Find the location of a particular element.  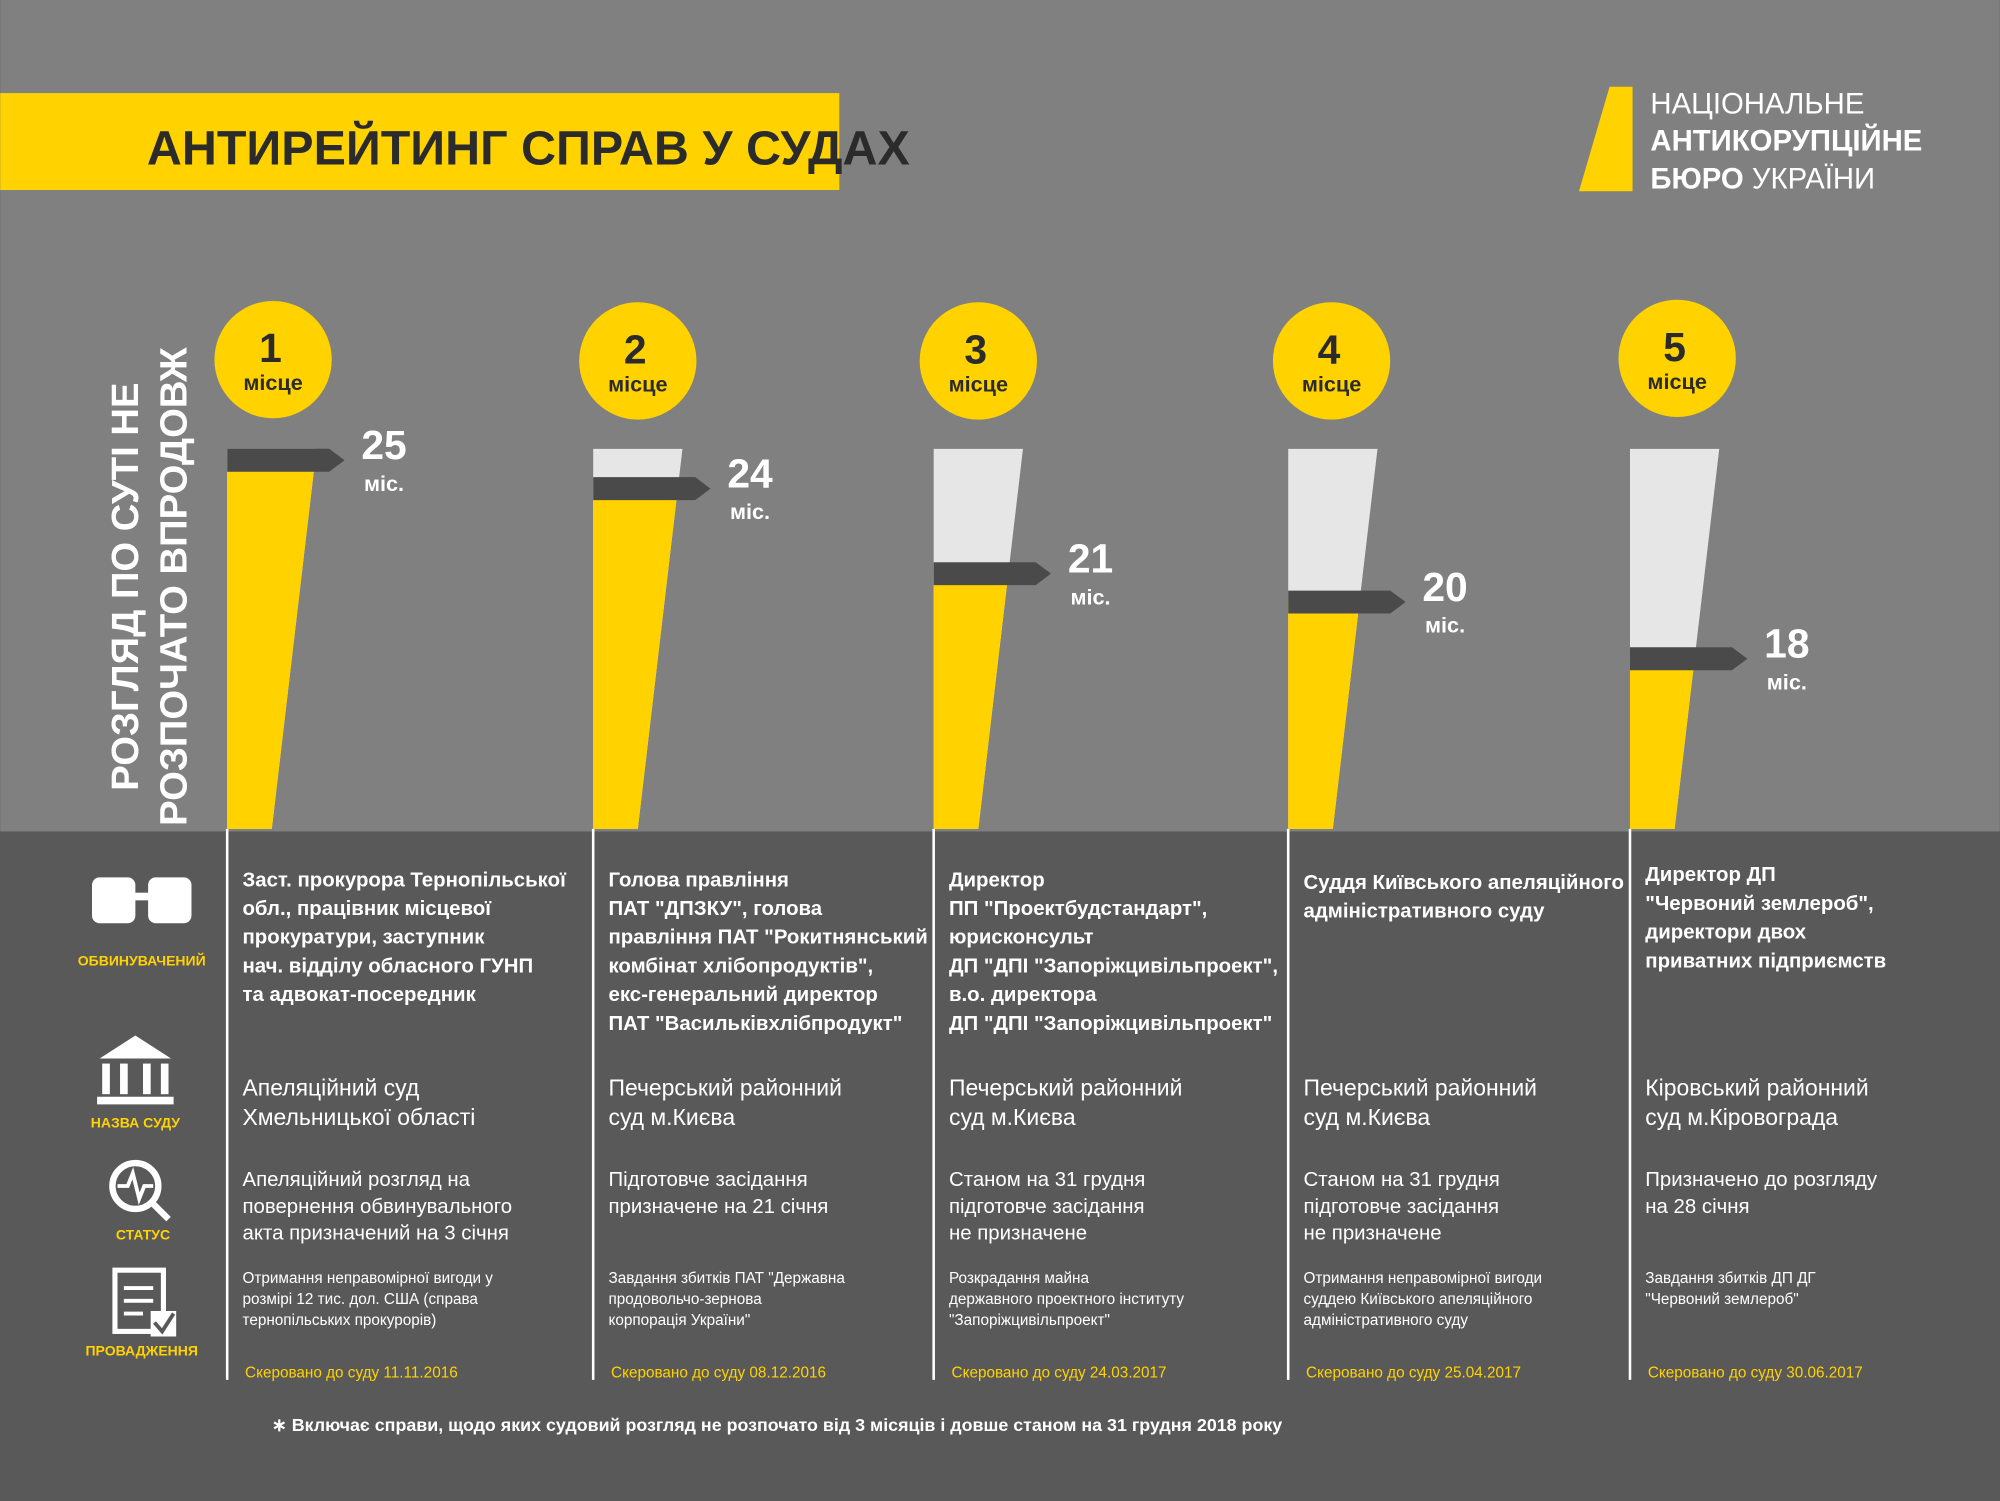

status-line: підготовче засідання is located at coordinates (1402, 1207).